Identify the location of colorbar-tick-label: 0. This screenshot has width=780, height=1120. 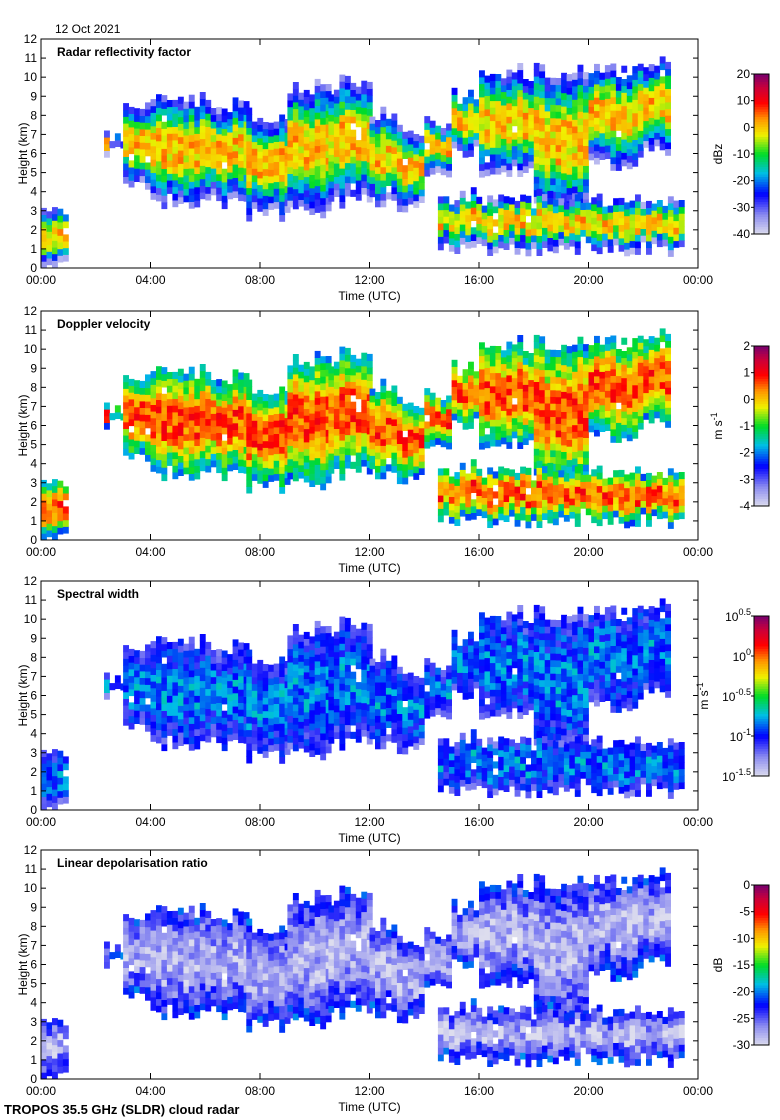
(746, 127).